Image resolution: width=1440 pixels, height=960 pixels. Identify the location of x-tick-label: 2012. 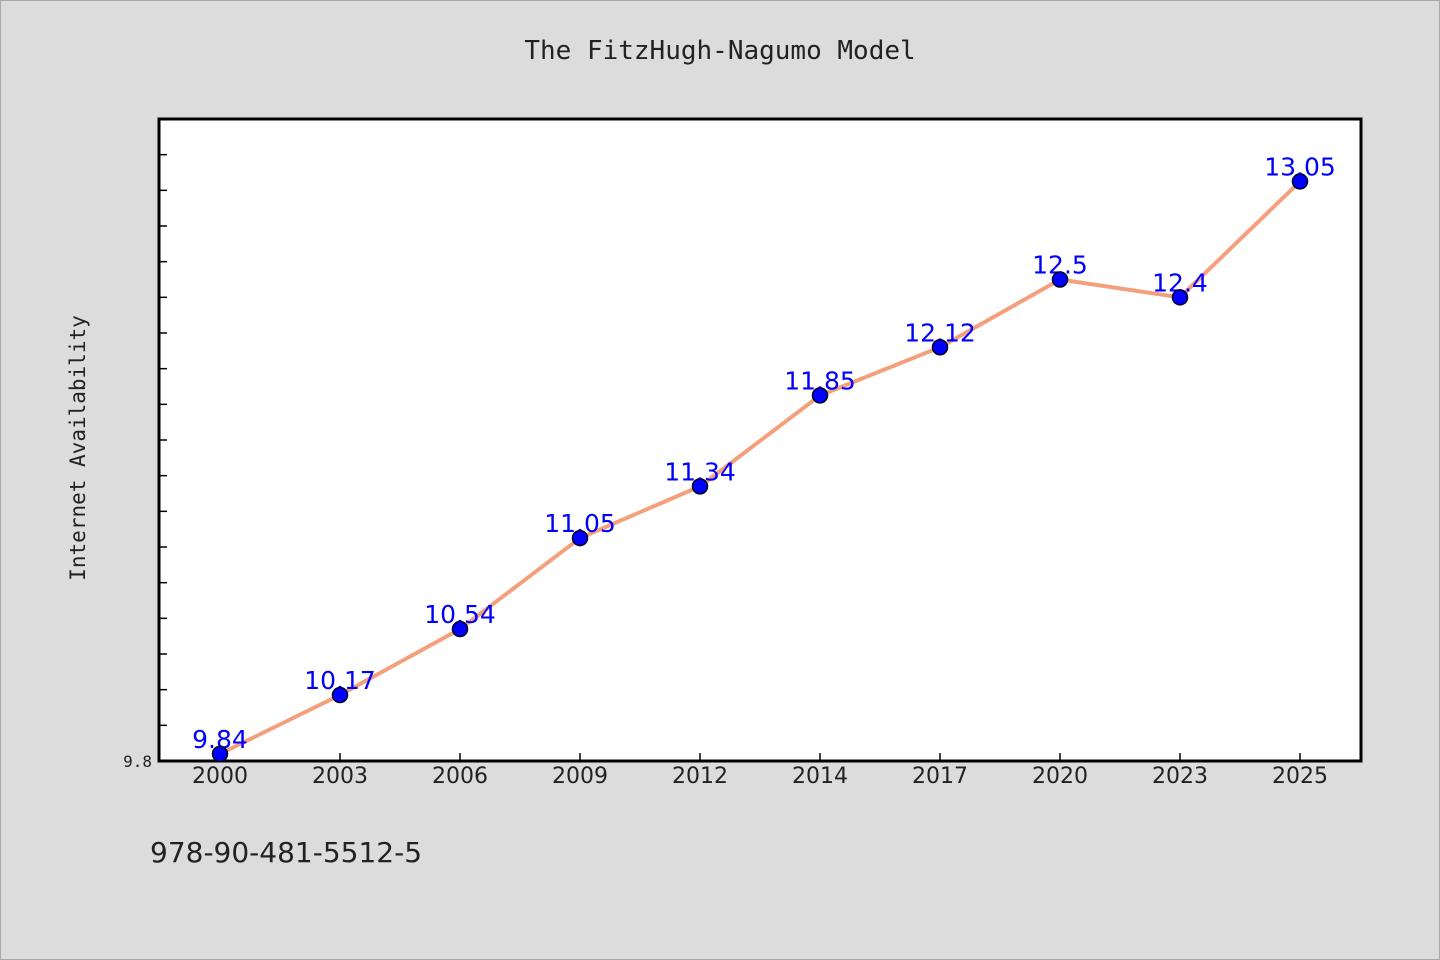
(700, 776).